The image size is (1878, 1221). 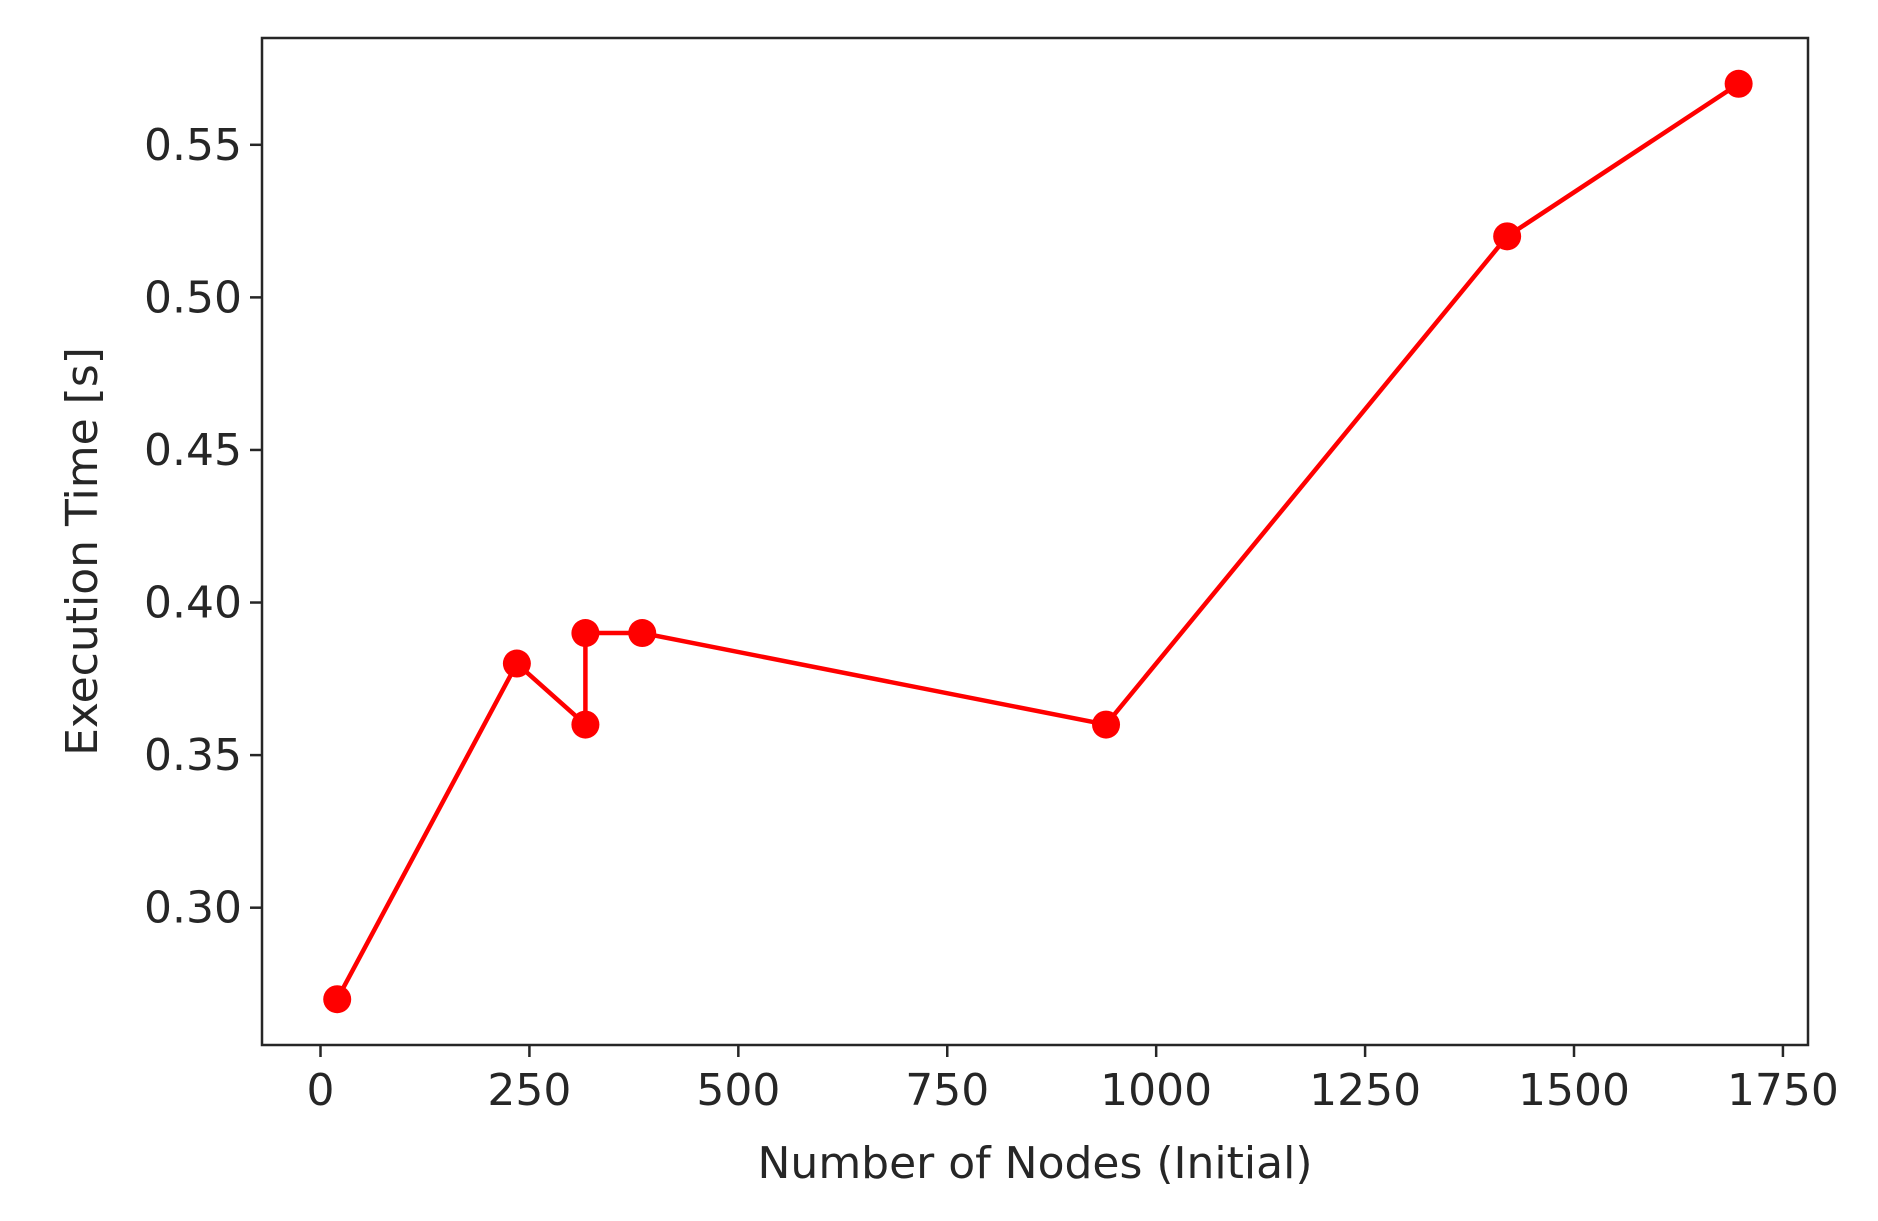 I want to click on x-tick-label: 0, so click(x=320, y=1090).